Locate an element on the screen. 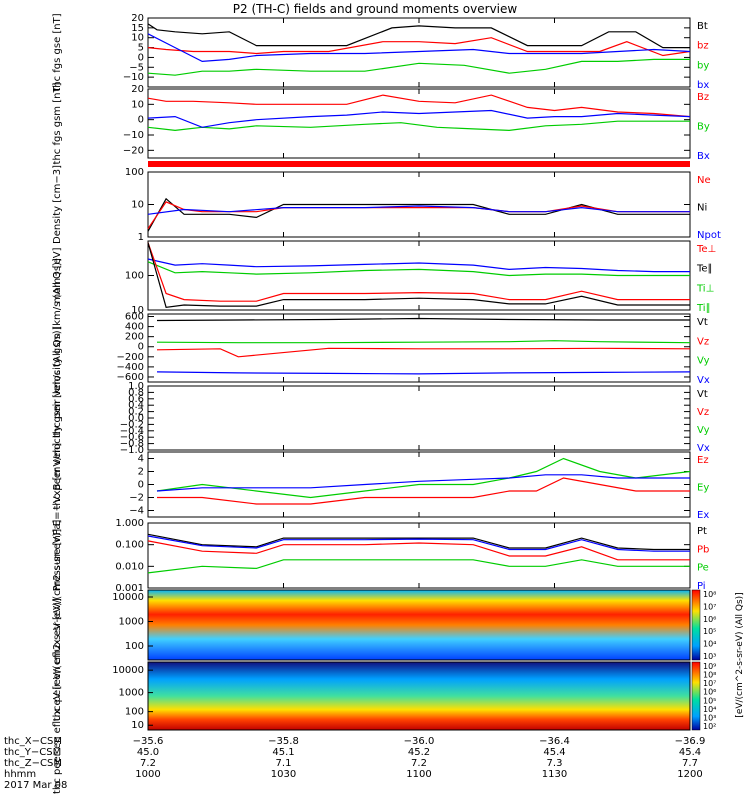  xaxis-value: −36.0 is located at coordinates (419, 741).